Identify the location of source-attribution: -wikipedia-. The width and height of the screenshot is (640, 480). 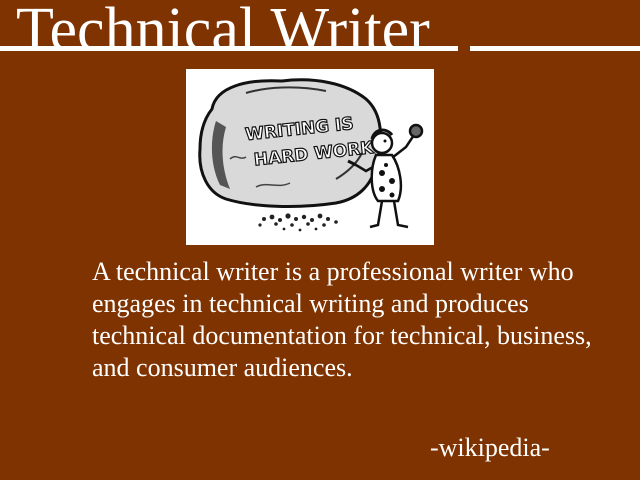
(490, 447).